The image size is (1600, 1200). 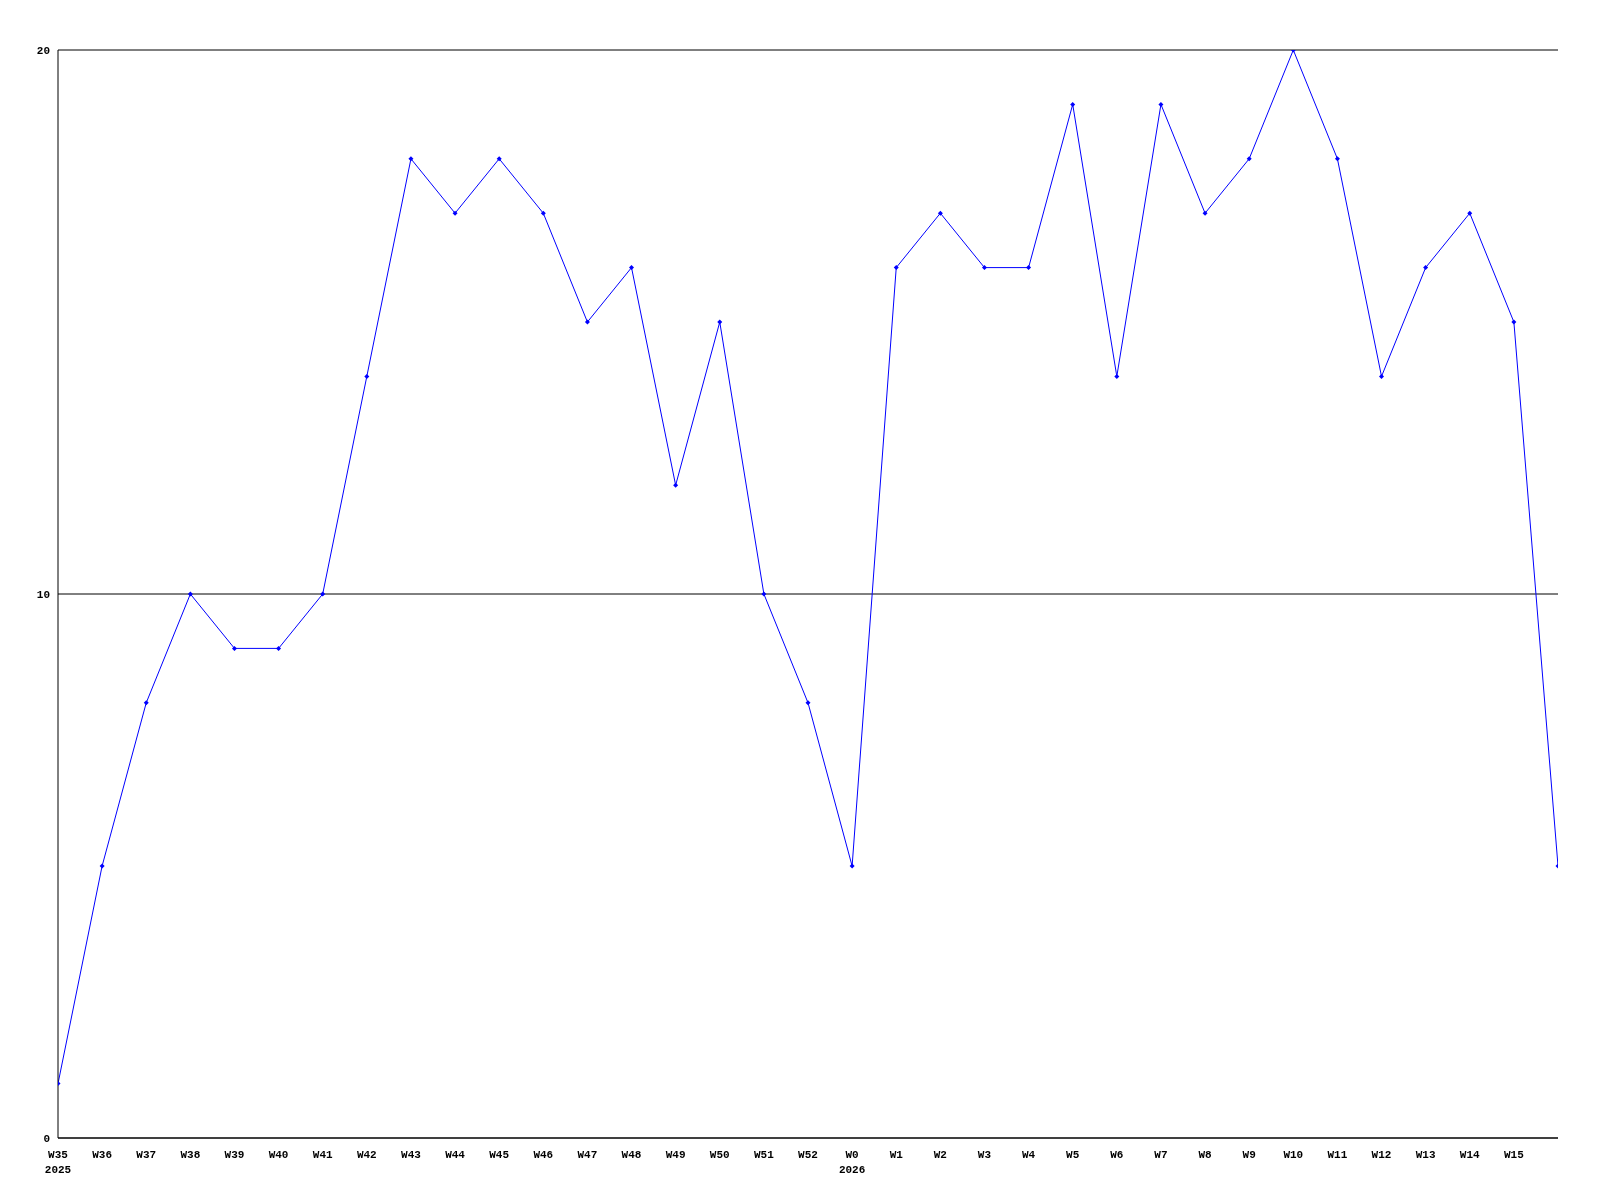 What do you see at coordinates (46, 1138) in the screenshot?
I see `y-tick-label: 0` at bounding box center [46, 1138].